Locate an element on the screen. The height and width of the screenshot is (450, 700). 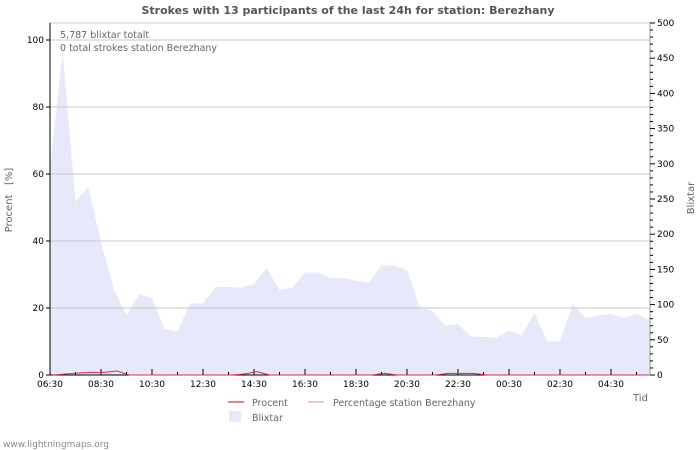
left-tick-label: 20 is located at coordinates (39, 309).